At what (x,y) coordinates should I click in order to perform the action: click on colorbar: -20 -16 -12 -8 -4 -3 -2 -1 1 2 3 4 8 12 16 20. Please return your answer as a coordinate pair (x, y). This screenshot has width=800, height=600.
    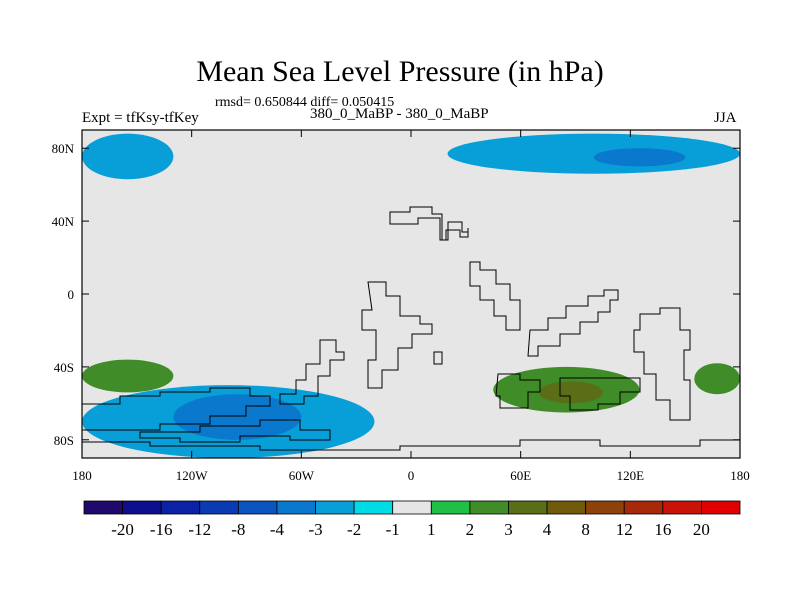
    Looking at the image, I should click on (412, 519).